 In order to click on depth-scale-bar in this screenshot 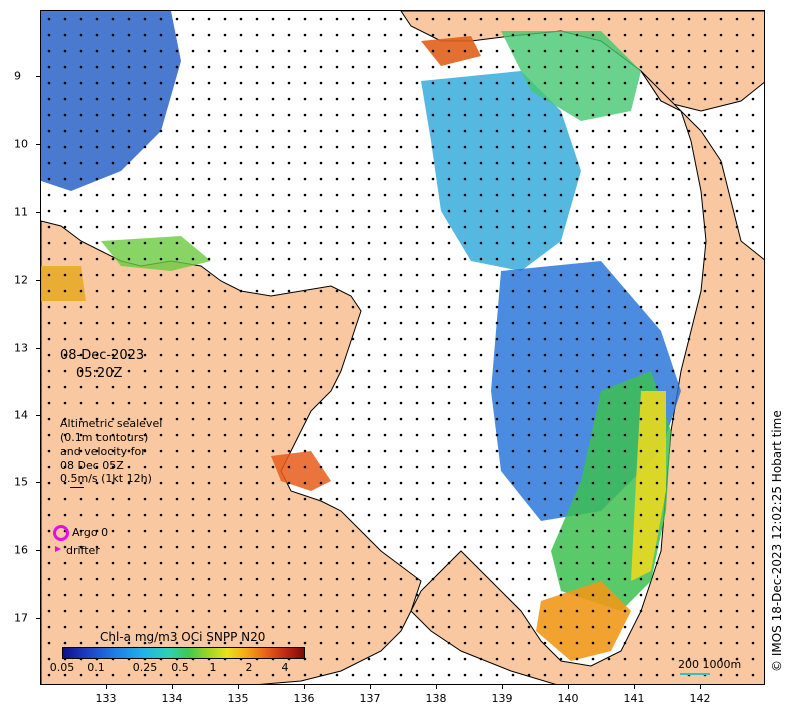, I will do `click(695, 674)`.